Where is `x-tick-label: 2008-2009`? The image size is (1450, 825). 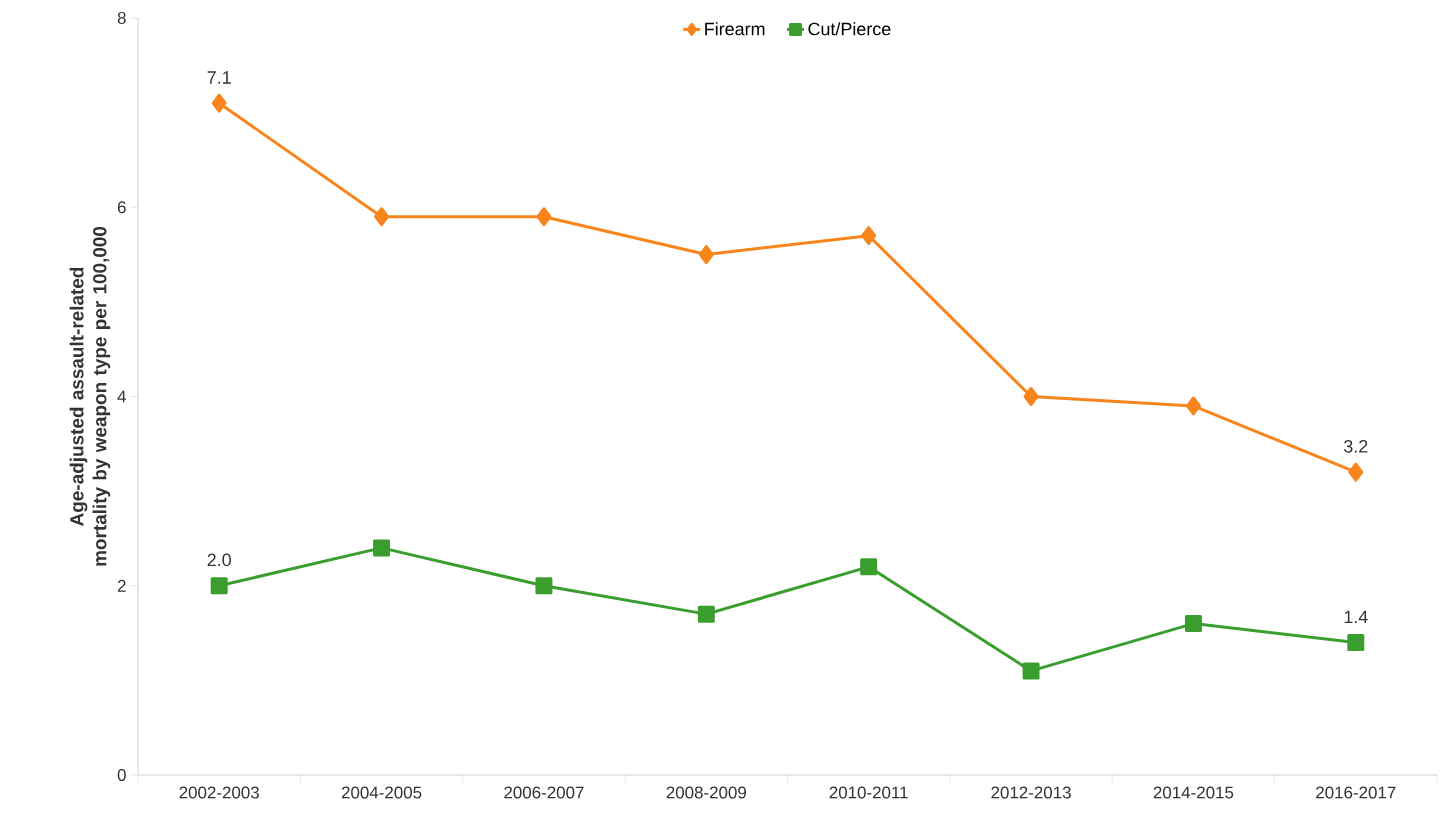 x-tick-label: 2008-2009 is located at coordinates (706, 792).